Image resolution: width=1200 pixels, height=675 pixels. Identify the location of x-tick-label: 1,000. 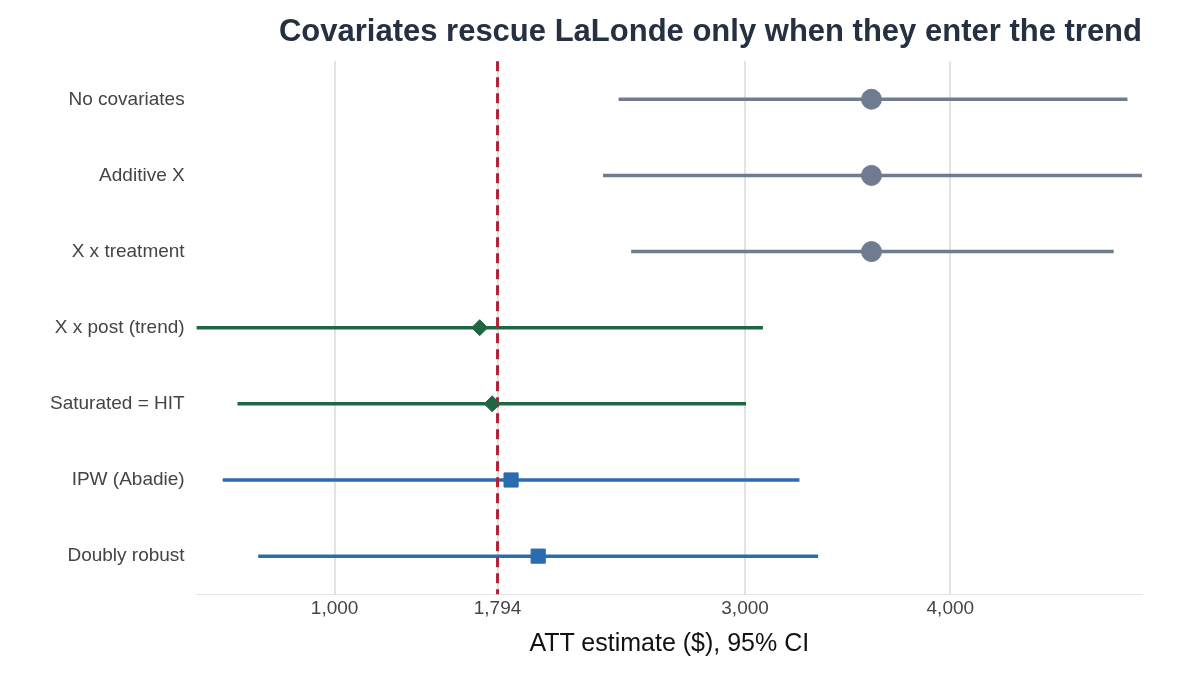
(334, 607).